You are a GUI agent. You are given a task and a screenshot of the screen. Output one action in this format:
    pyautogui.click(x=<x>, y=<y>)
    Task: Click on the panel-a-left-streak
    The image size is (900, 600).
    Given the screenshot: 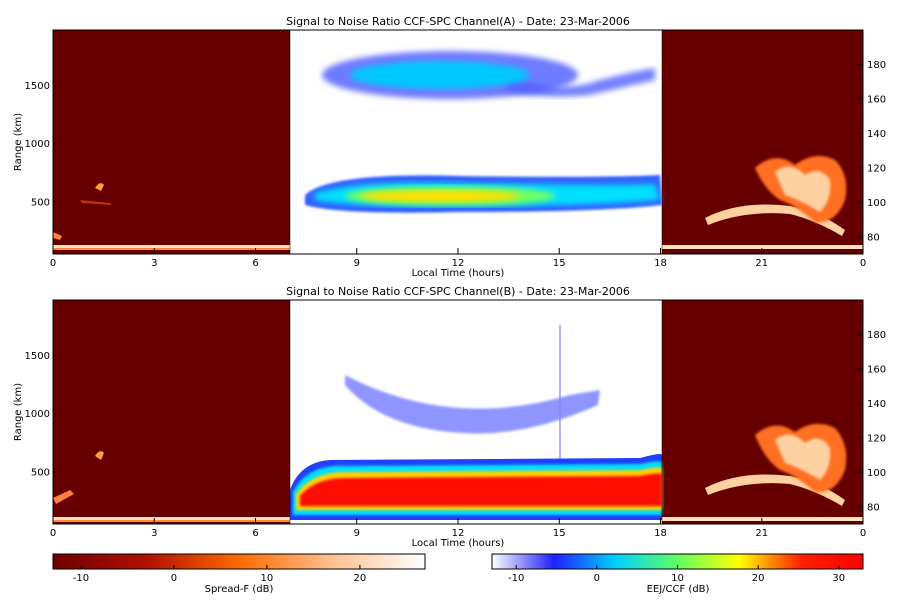 What is the action you would take?
    pyautogui.click(x=96, y=202)
    